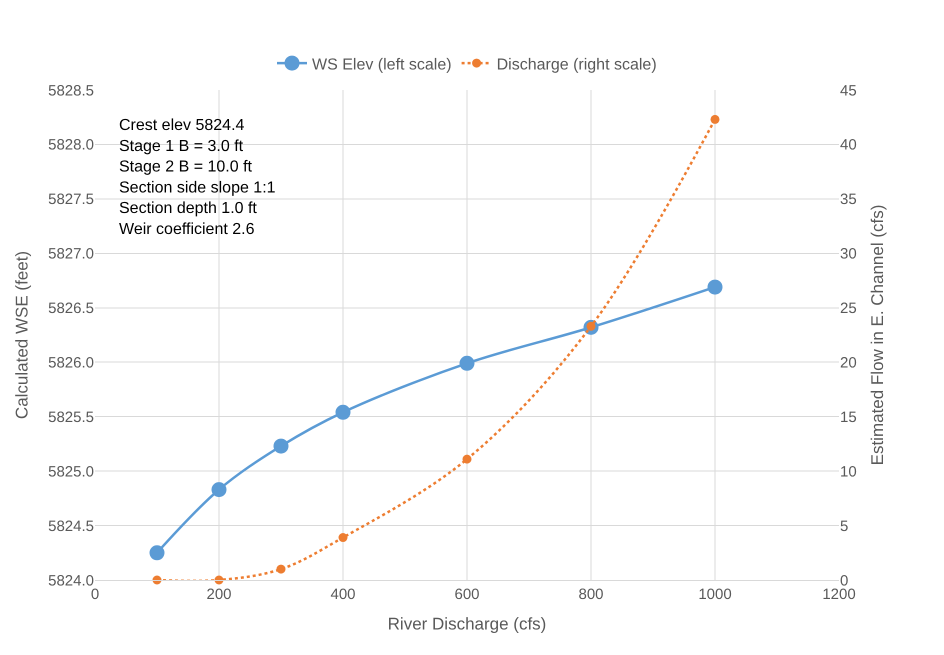  Describe the element at coordinates (848, 471) in the screenshot. I see `y2-tick-label: 10` at that location.